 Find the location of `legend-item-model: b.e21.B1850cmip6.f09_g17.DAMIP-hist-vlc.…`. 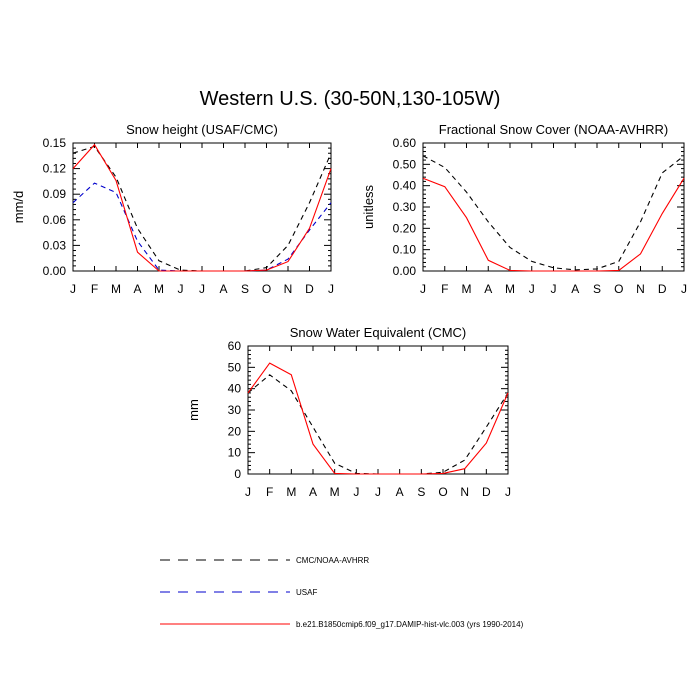

legend-item-model: b.e21.B1850cmip6.f09_g17.DAMIP-hist-vlc.… is located at coordinates (341, 624).